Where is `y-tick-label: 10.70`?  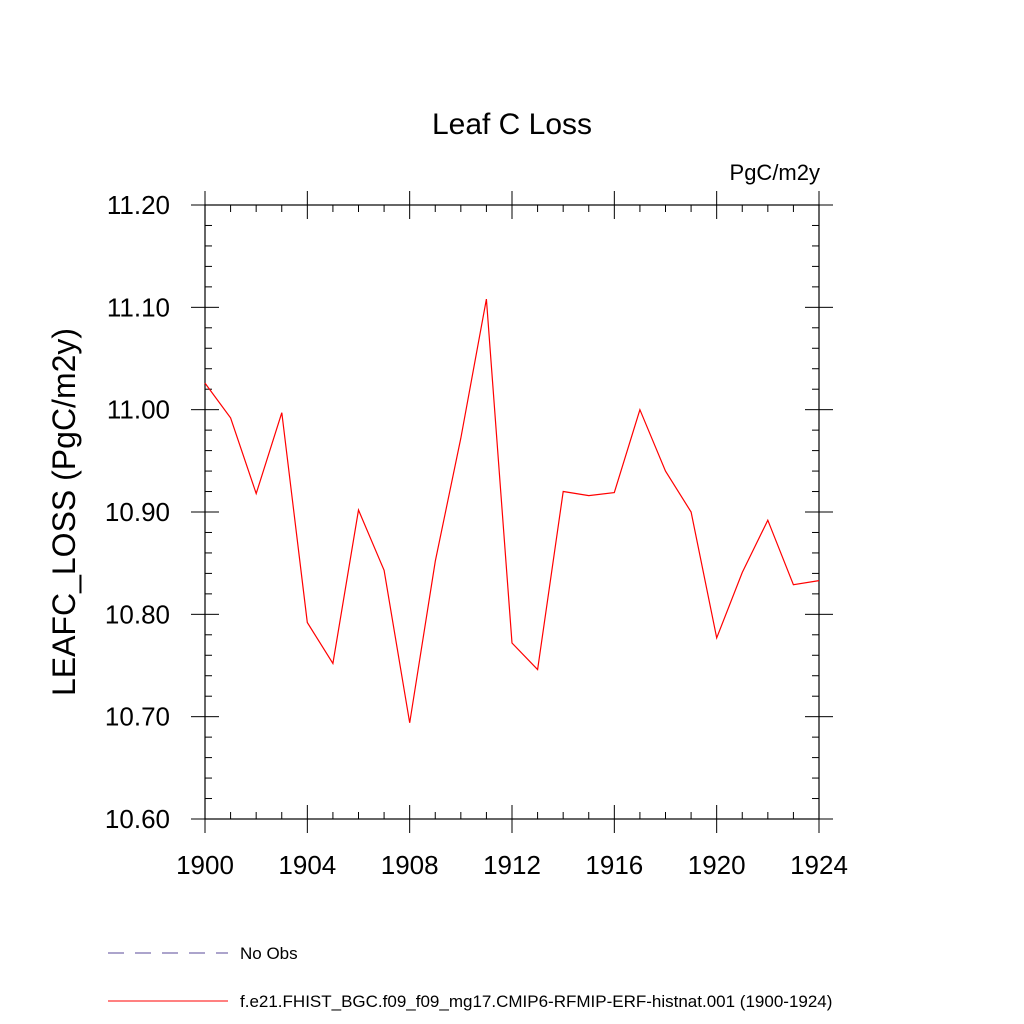
y-tick-label: 10.70 is located at coordinates (137, 717).